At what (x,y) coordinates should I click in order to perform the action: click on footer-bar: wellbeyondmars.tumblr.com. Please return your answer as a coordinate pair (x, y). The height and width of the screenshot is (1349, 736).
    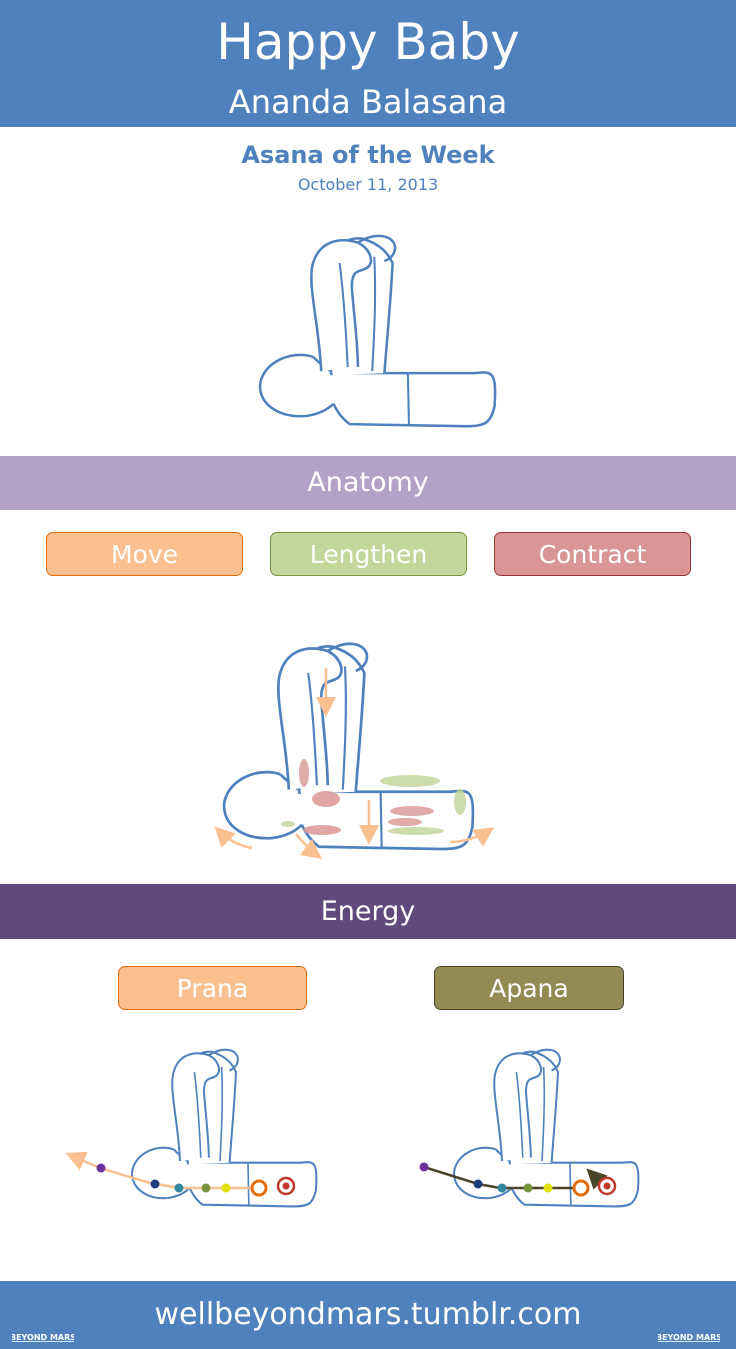
    Looking at the image, I should click on (368, 1315).